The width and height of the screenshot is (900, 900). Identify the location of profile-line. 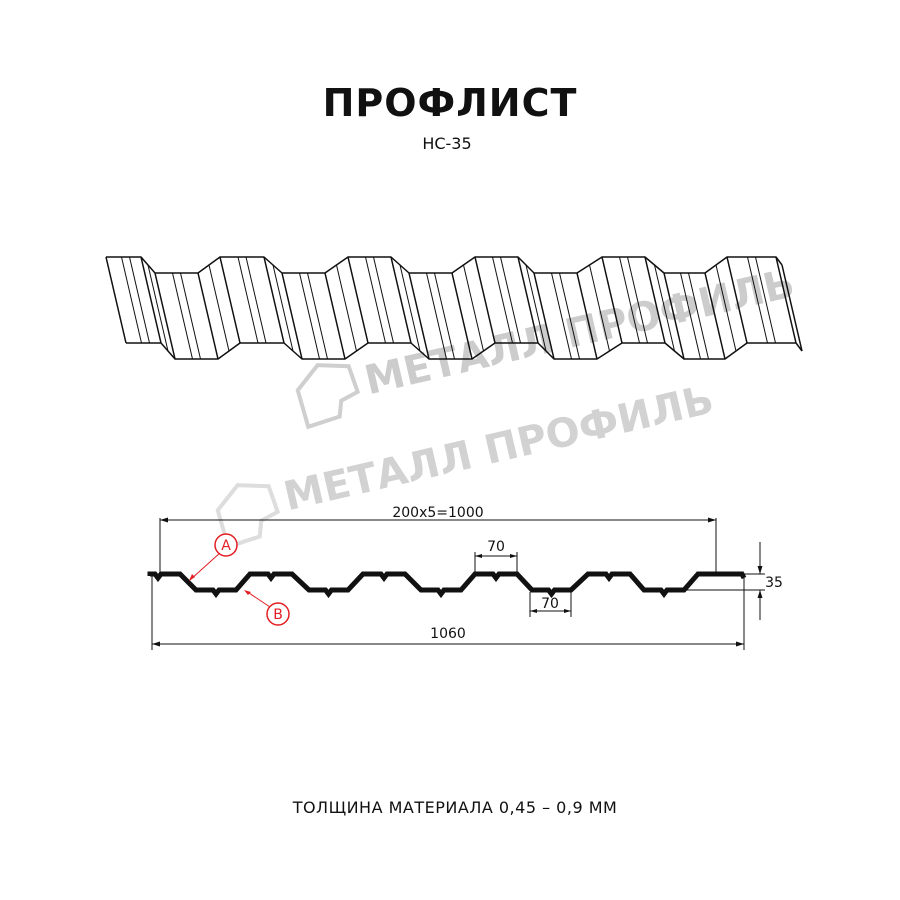
(447, 585).